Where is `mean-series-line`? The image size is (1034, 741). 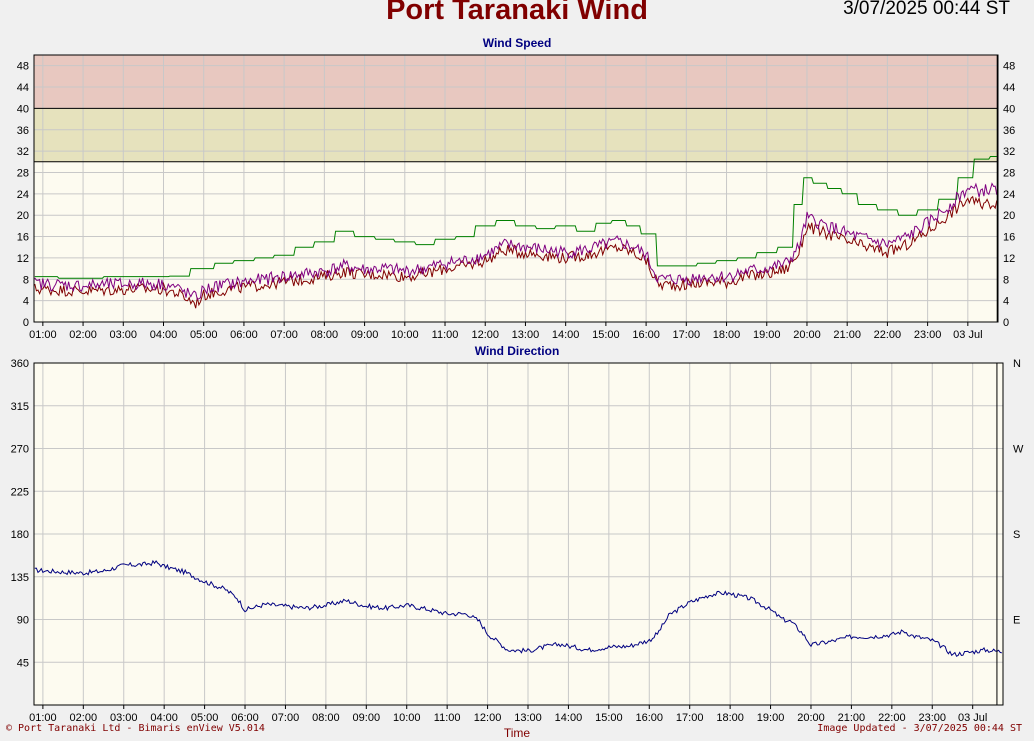 mean-series-line is located at coordinates (516, 252).